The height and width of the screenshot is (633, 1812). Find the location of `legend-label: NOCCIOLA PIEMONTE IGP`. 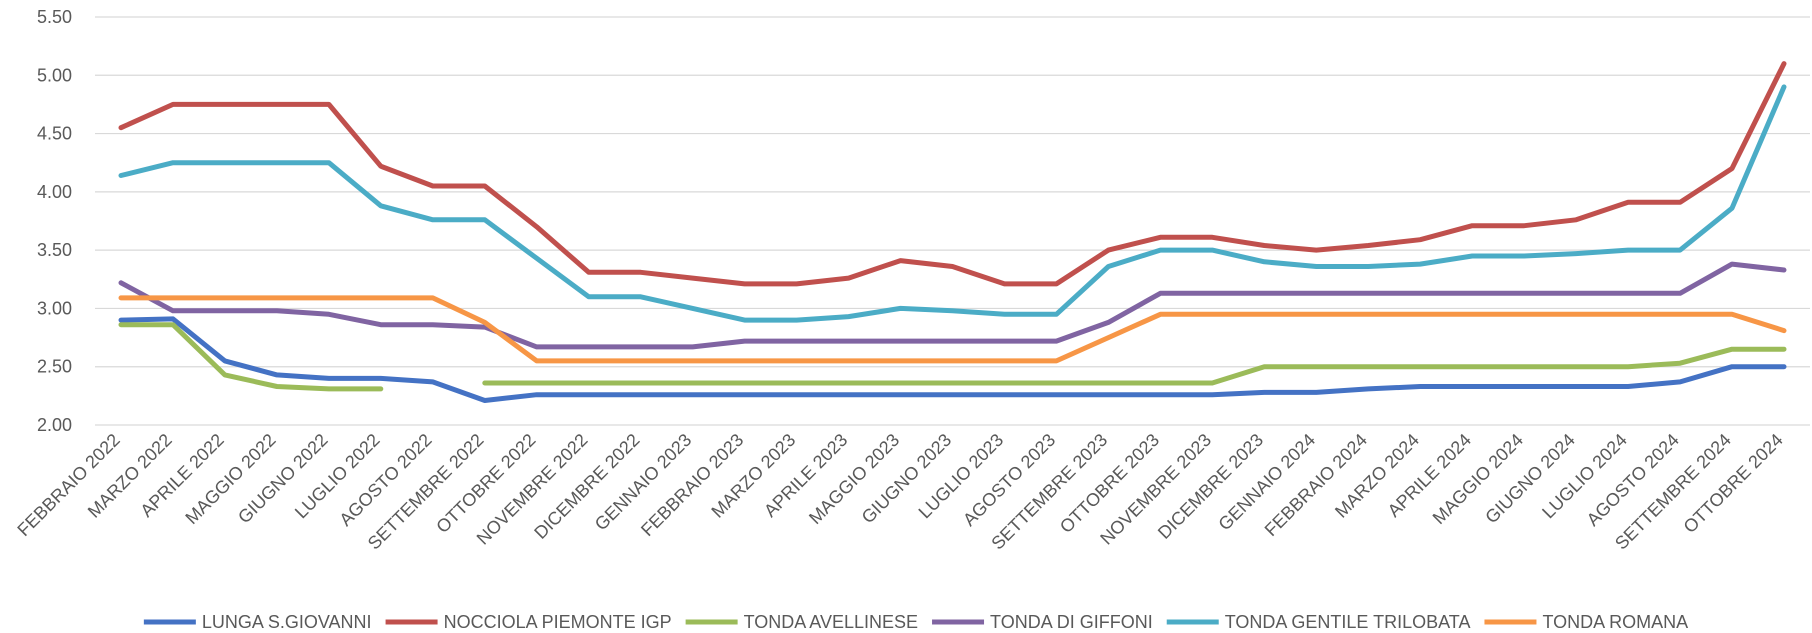

legend-label: NOCCIOLA PIEMONTE IGP is located at coordinates (558, 622).